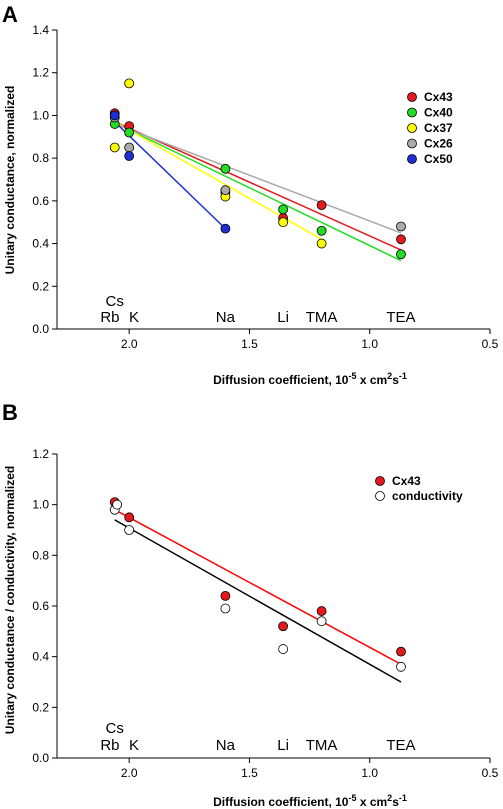 The image size is (503, 809). What do you see at coordinates (10, 14) in the screenshot?
I see `panel-a-label: A` at bounding box center [10, 14].